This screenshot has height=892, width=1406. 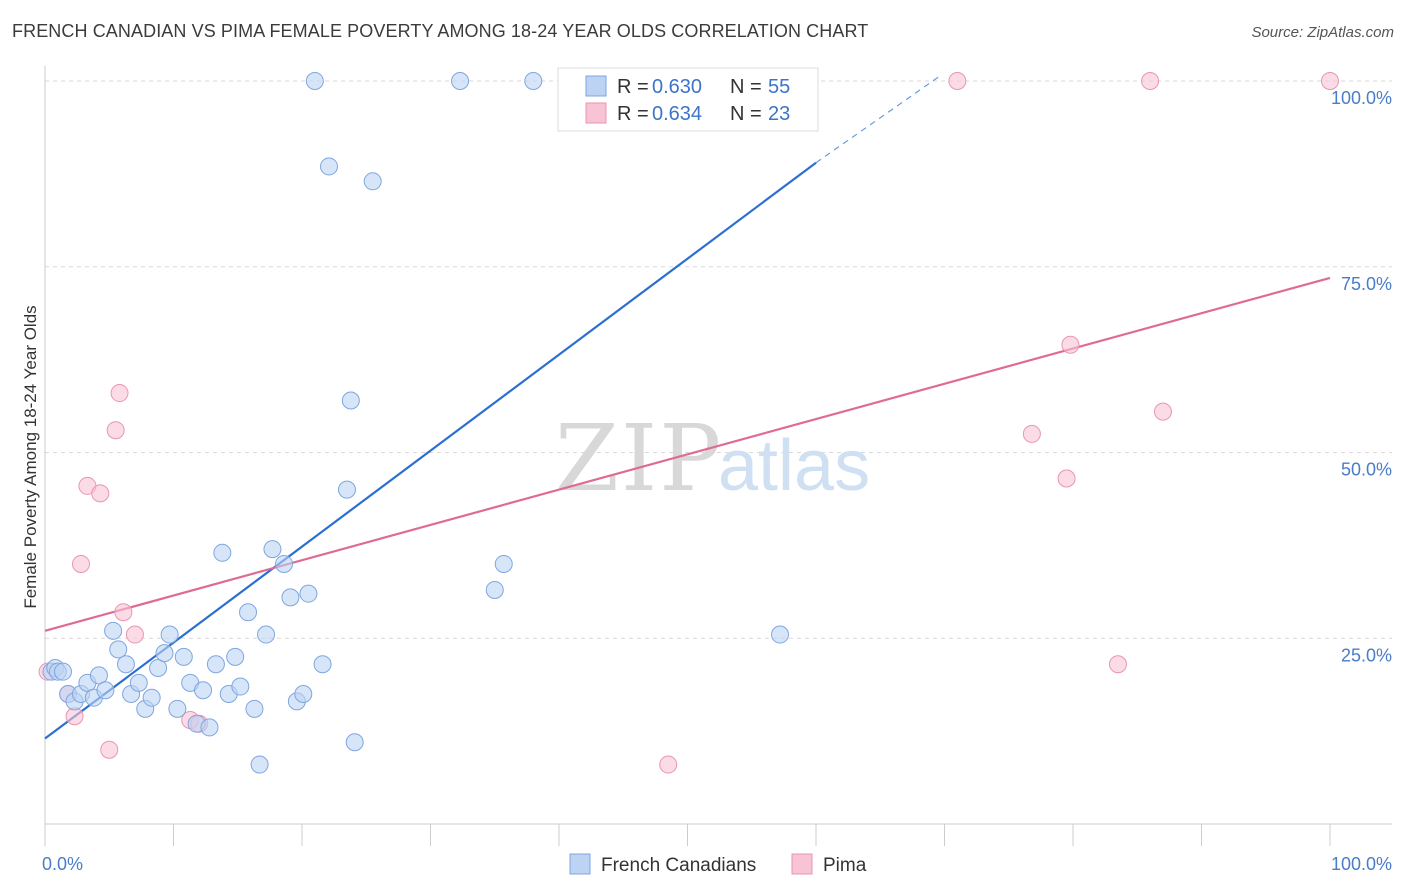 What do you see at coordinates (877, 120) in the screenshot?
I see `trend-line-french-canadians-extension` at bounding box center [877, 120].